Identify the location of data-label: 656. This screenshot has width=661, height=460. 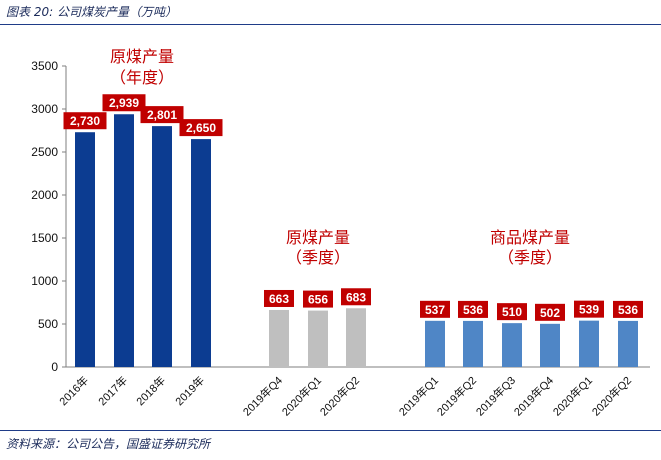
(318, 300).